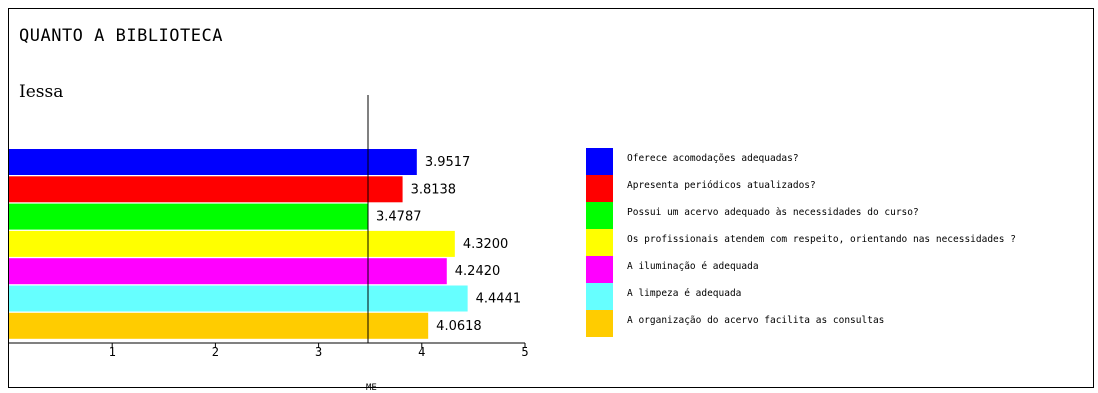  What do you see at coordinates (318, 352) in the screenshot?
I see `x-tick-label-3: 3` at bounding box center [318, 352].